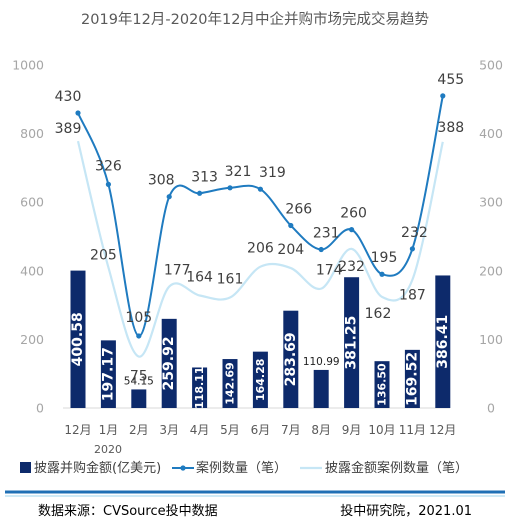 The width and height of the screenshot is (510, 524). Describe the element at coordinates (353, 214) in the screenshot. I see `dark-line-label: 260` at that location.